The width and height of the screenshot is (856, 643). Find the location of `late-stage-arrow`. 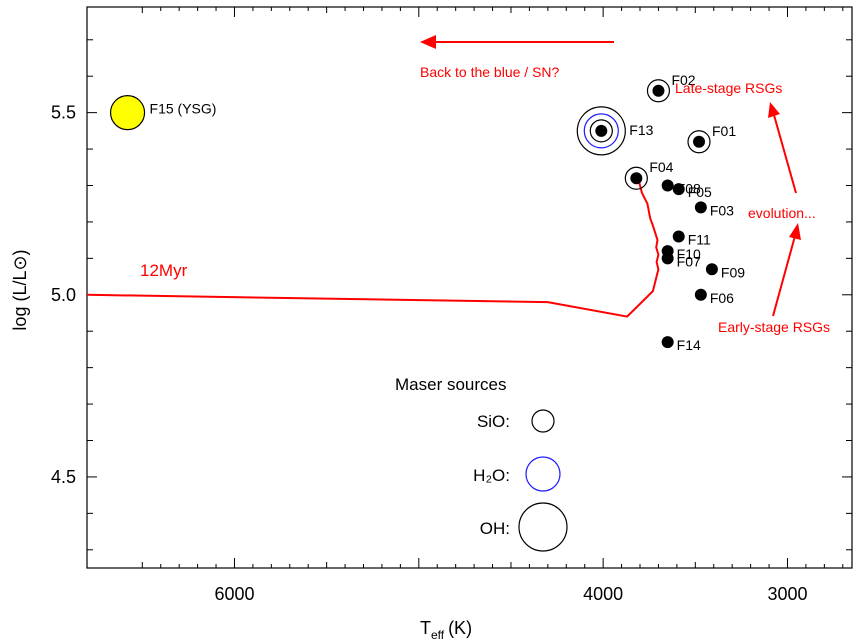

late-stage-arrow is located at coordinates (785, 154).